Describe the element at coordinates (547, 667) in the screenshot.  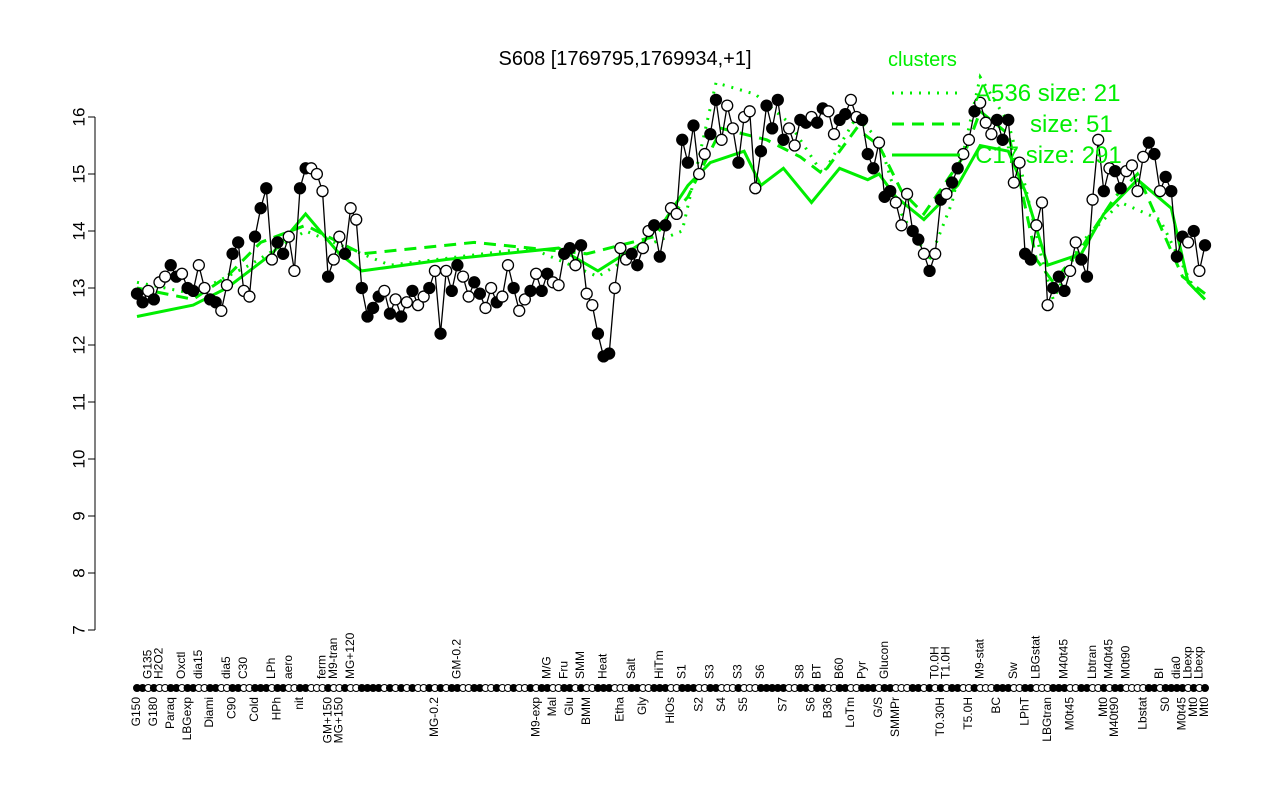
I see `x-tick-label: M/G` at that location.